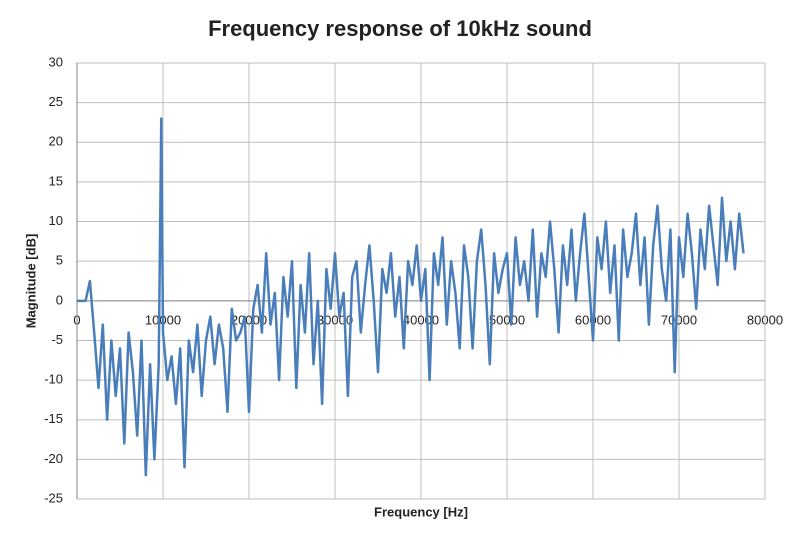 This screenshot has height=540, width=800. What do you see at coordinates (421, 511) in the screenshot?
I see `x-axis-title: Frequency [Hz]` at bounding box center [421, 511].